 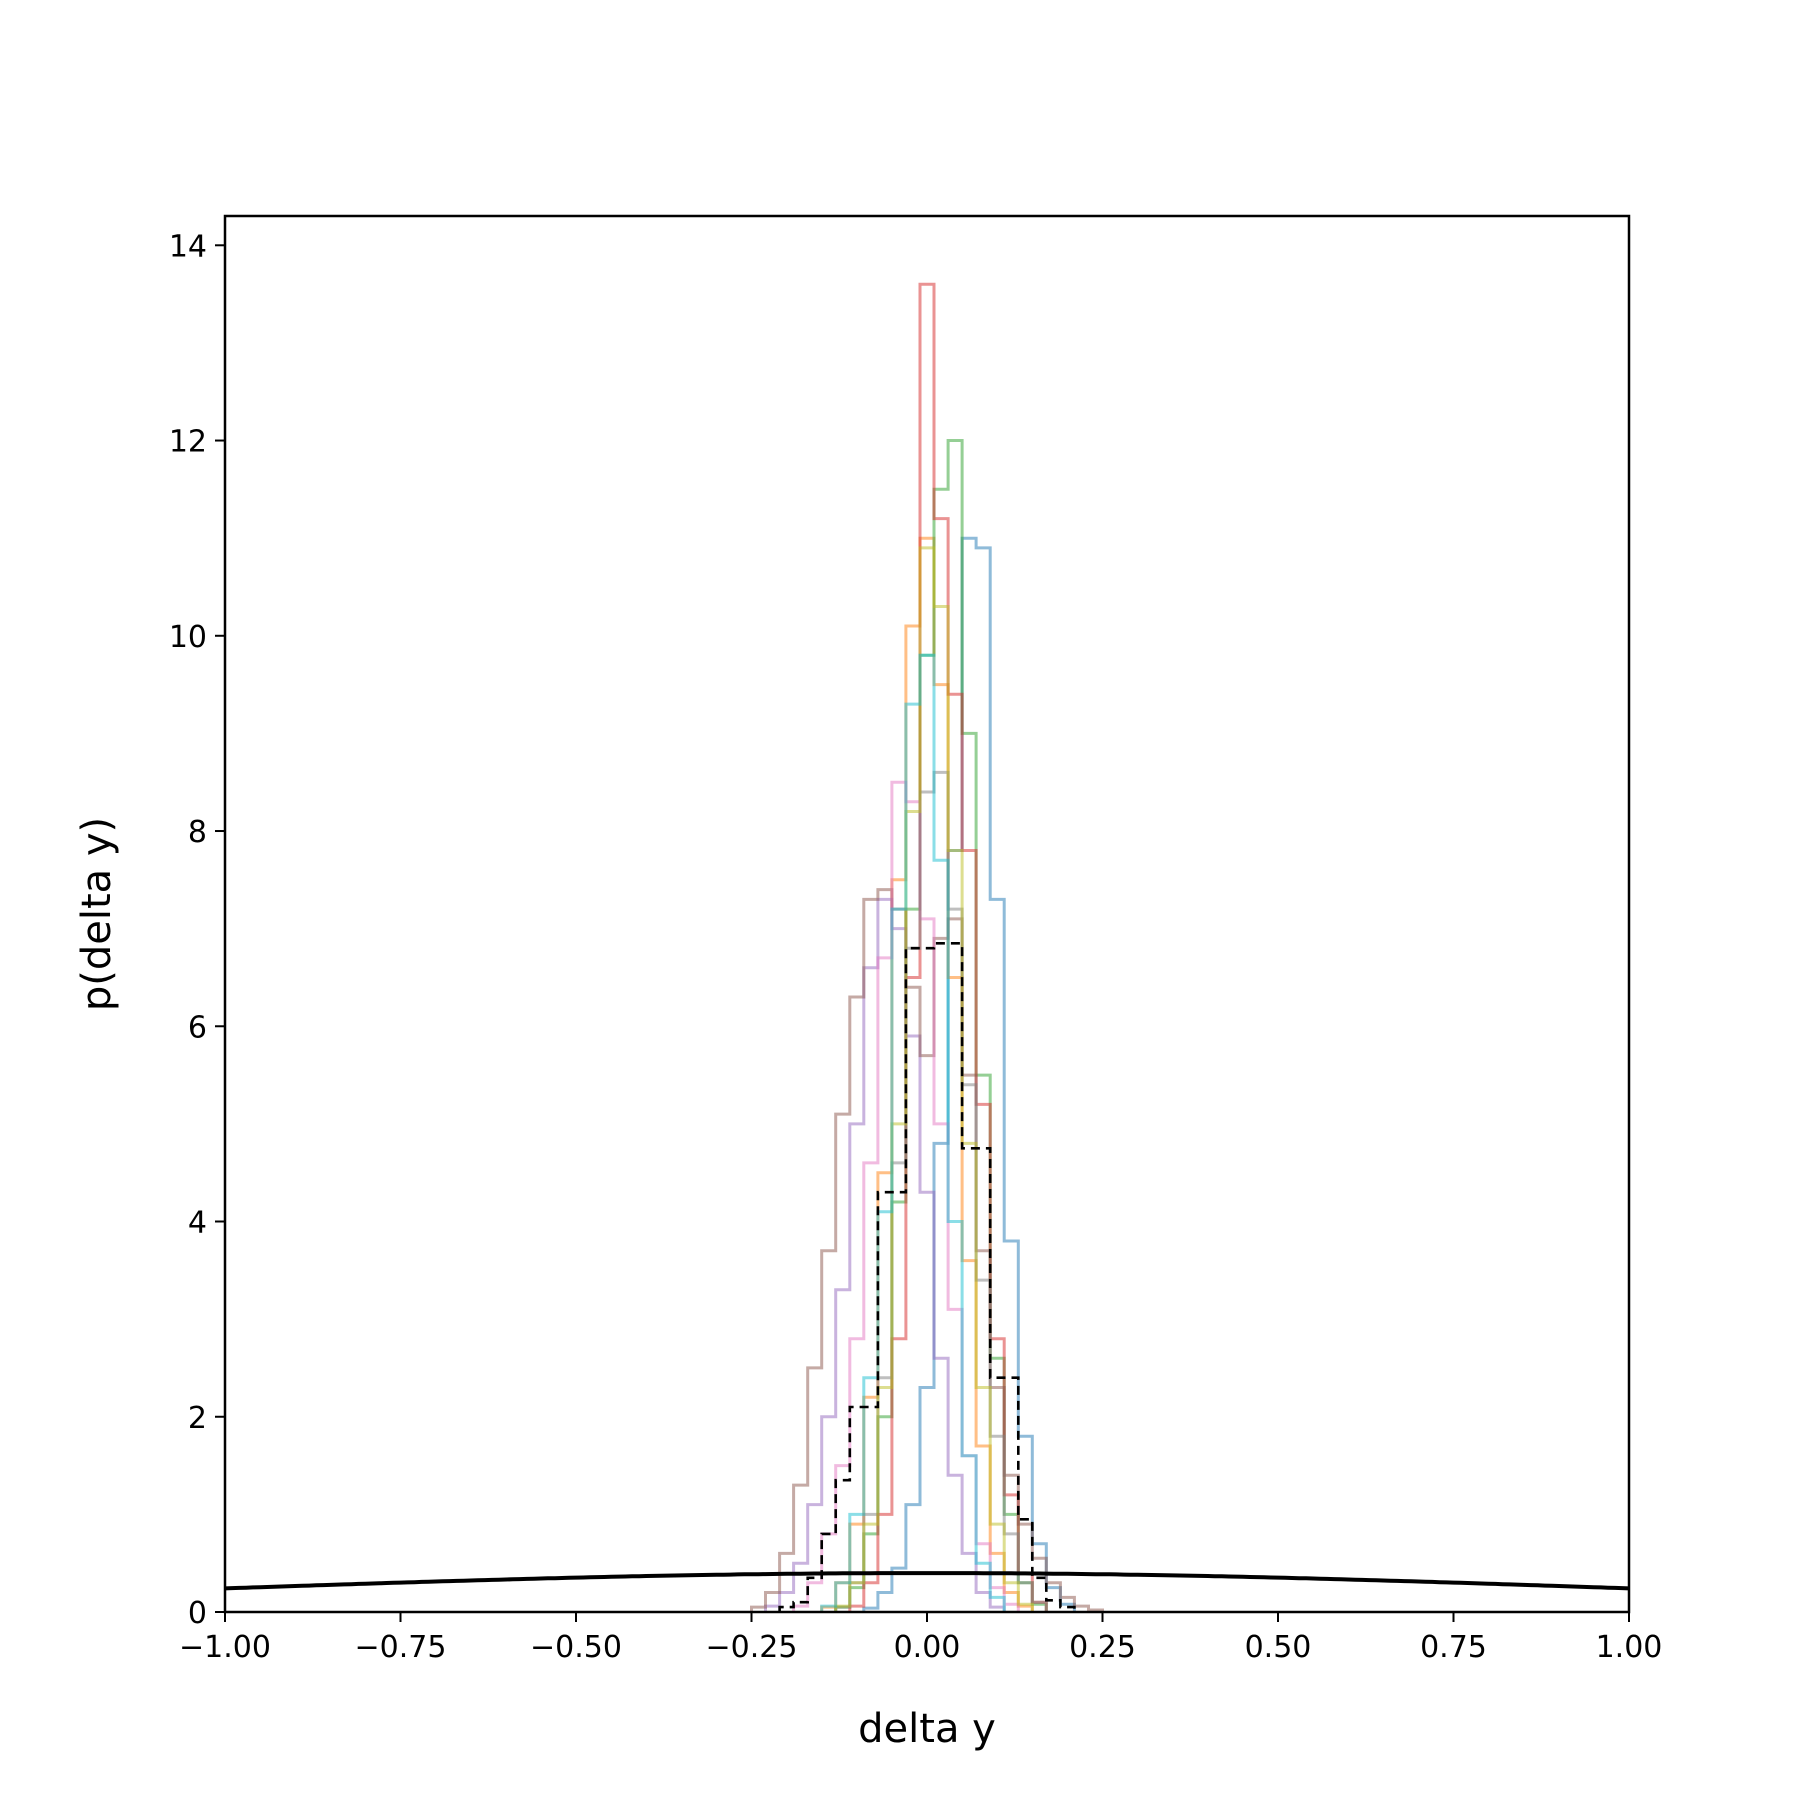 What do you see at coordinates (401, 1647) in the screenshot?
I see `x-tick-label: −0.75` at bounding box center [401, 1647].